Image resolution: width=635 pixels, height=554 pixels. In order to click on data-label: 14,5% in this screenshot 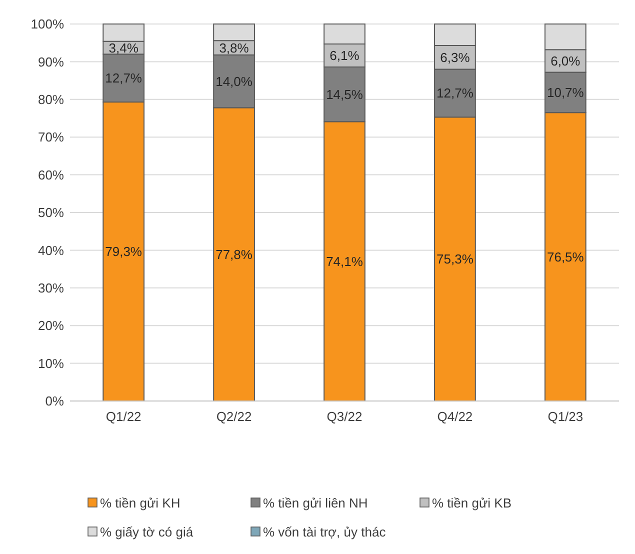, I will do `click(345, 94)`.